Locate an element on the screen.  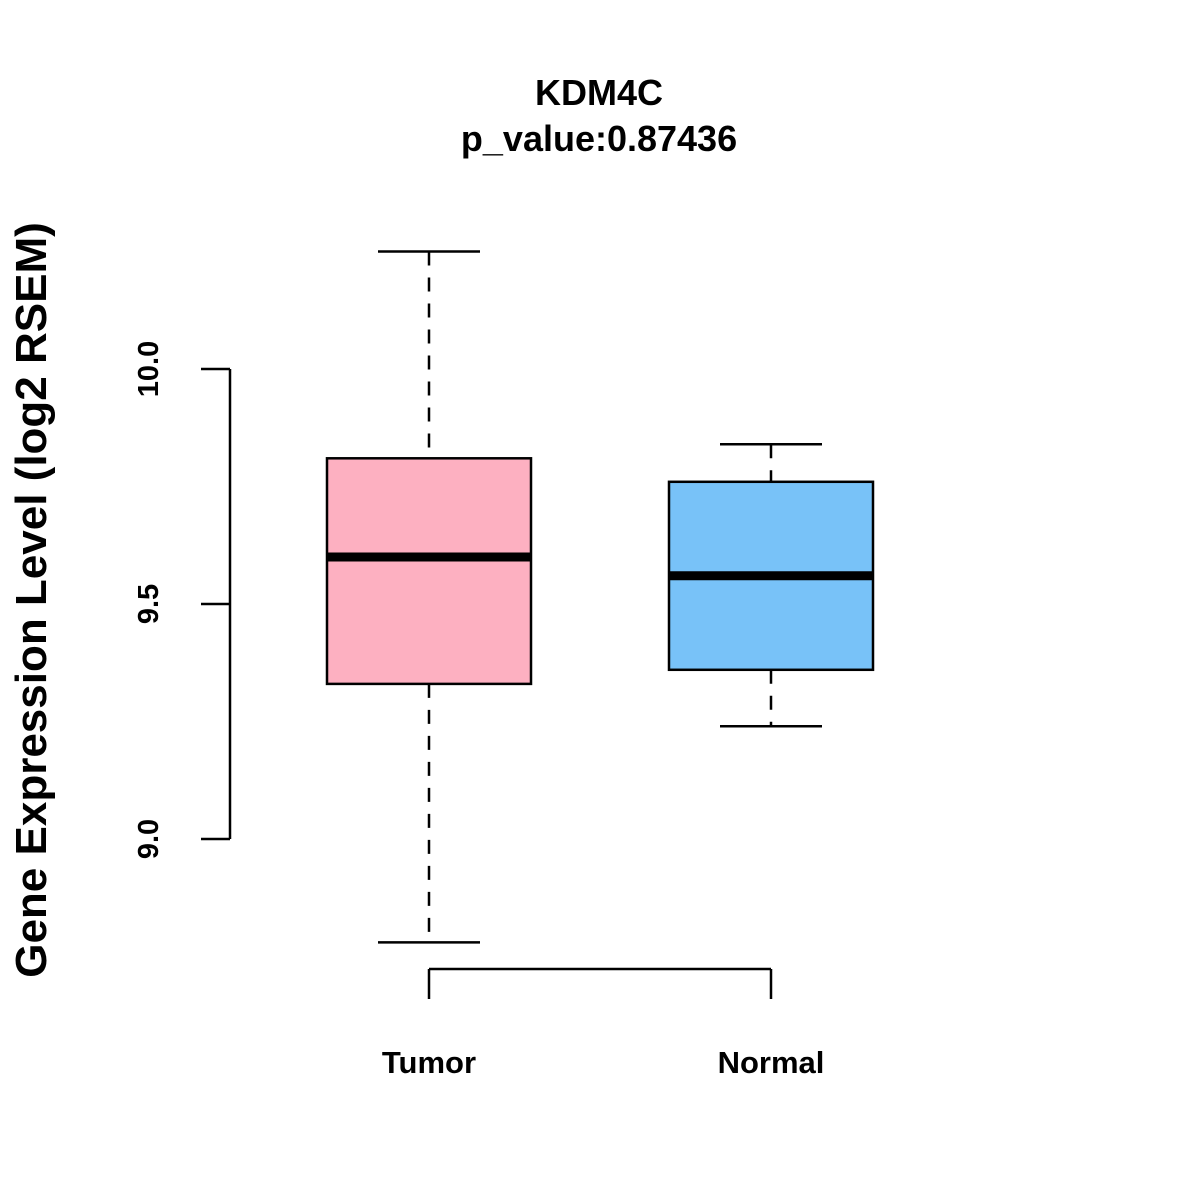
x-tick-label: Normal is located at coordinates (771, 1062).